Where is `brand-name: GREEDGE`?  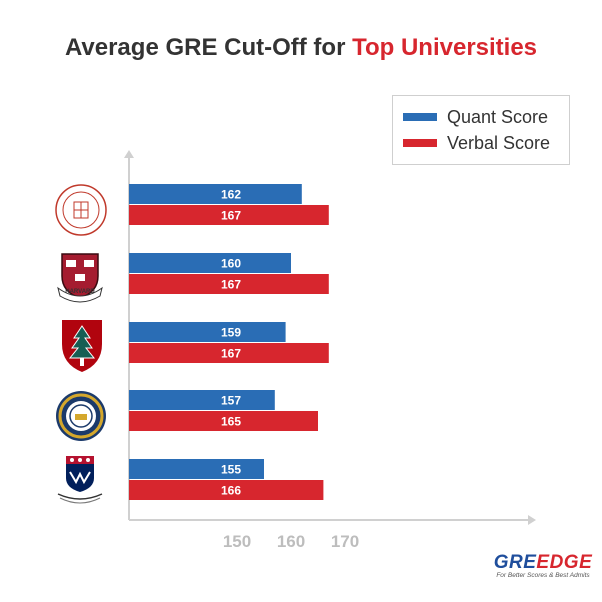
brand-name: GREEDGE is located at coordinates (543, 563).